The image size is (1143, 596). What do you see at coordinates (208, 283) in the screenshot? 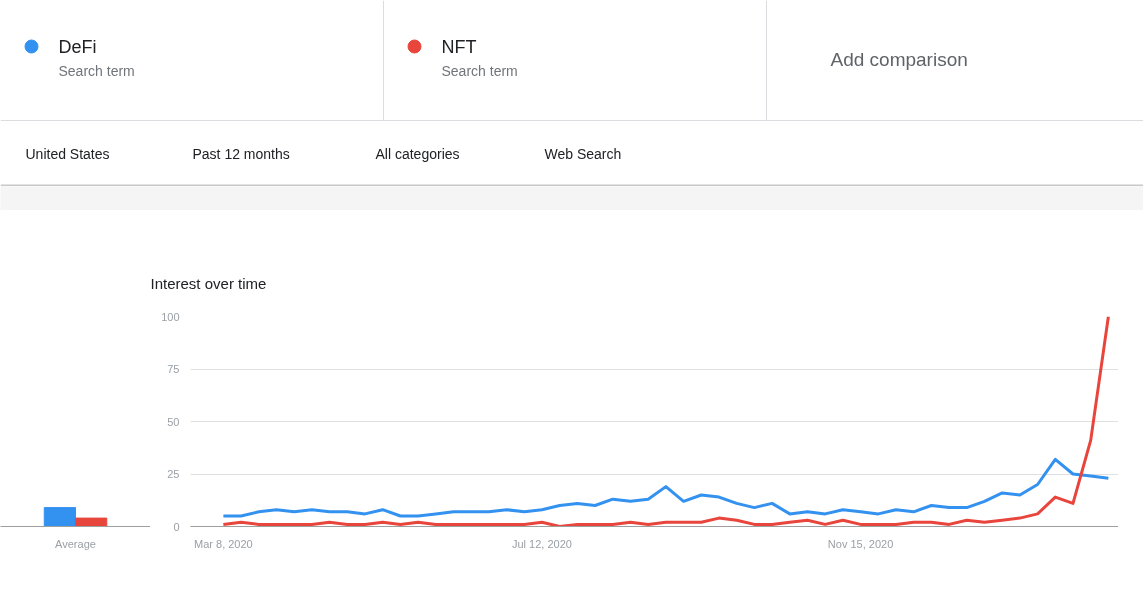
I see `chart-title: Interest over time` at bounding box center [208, 283].